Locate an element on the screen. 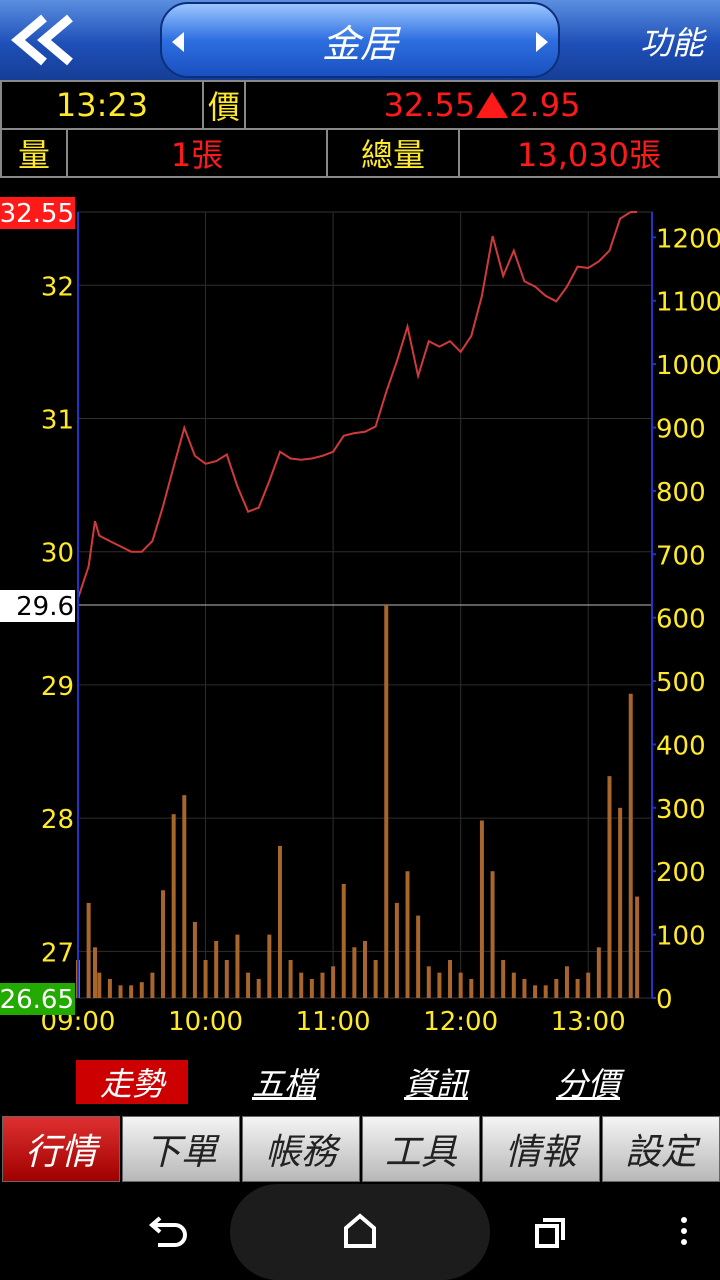 Image resolution: width=720 pixels, height=1280 pixels. y2-tick-label: 300 is located at coordinates (681, 810).